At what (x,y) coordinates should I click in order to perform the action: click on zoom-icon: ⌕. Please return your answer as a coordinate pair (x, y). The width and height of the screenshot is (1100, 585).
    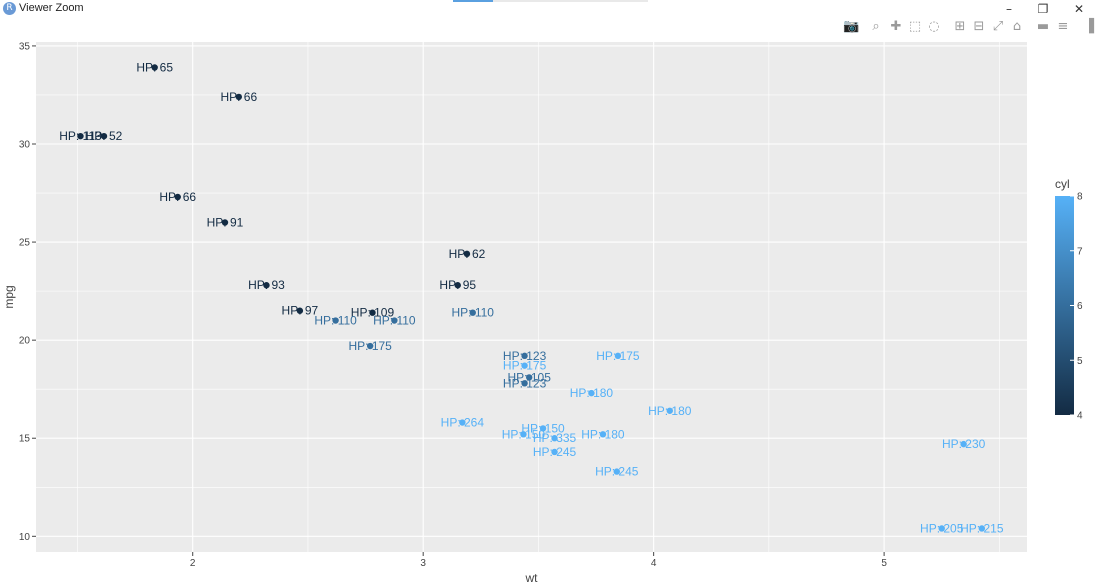
    Looking at the image, I should click on (876, 26).